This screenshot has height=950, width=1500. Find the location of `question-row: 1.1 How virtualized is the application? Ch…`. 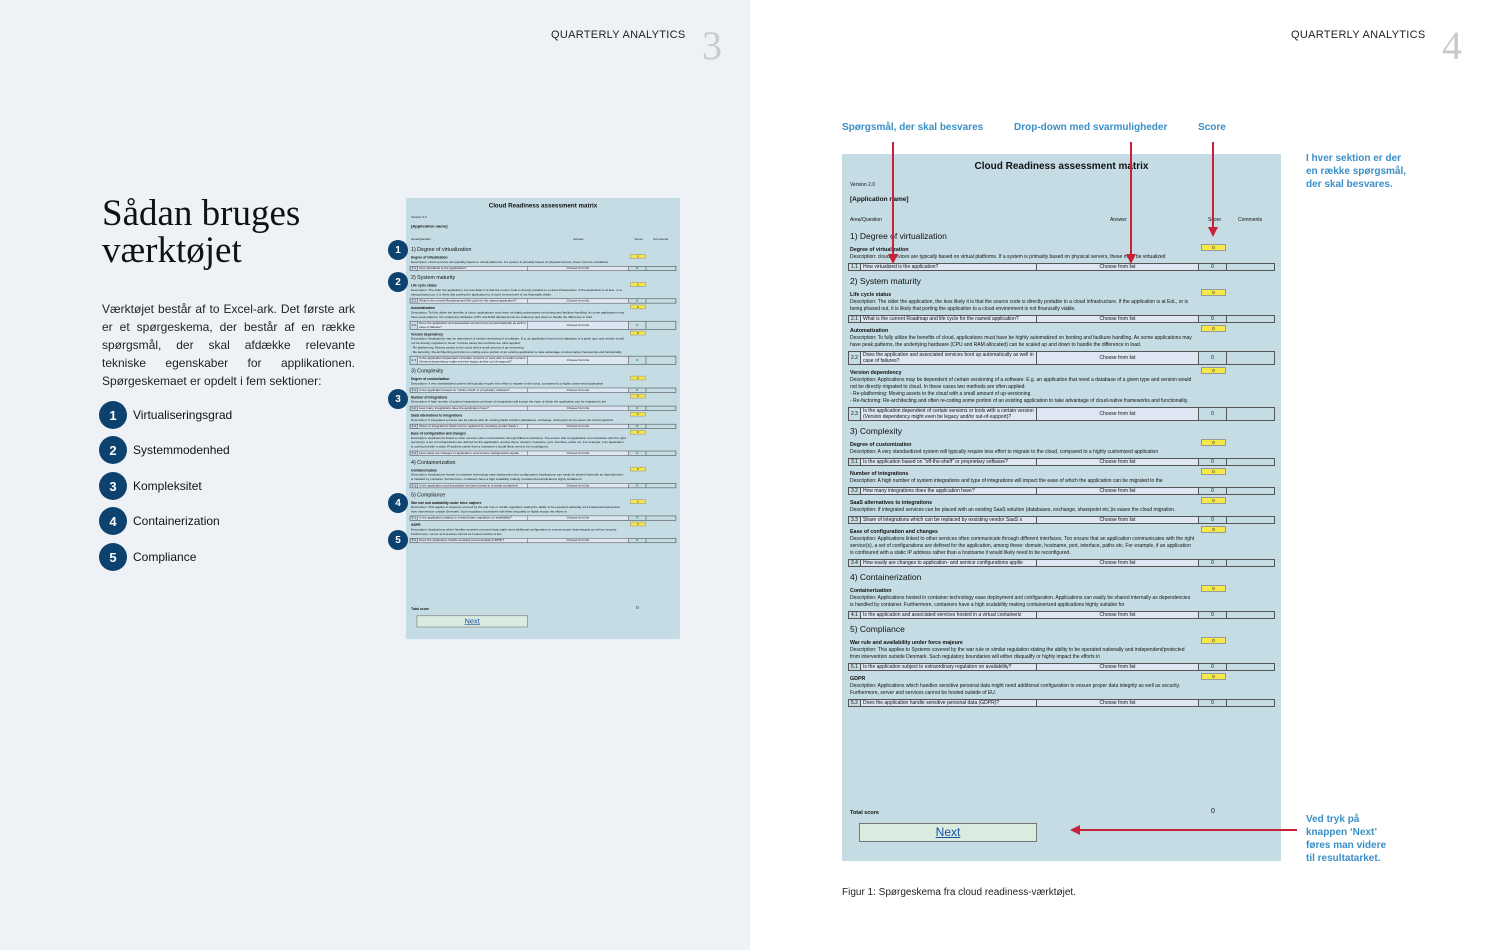

question-row: 1.1 How virtualized is the application? Ch… is located at coordinates (543, 269).